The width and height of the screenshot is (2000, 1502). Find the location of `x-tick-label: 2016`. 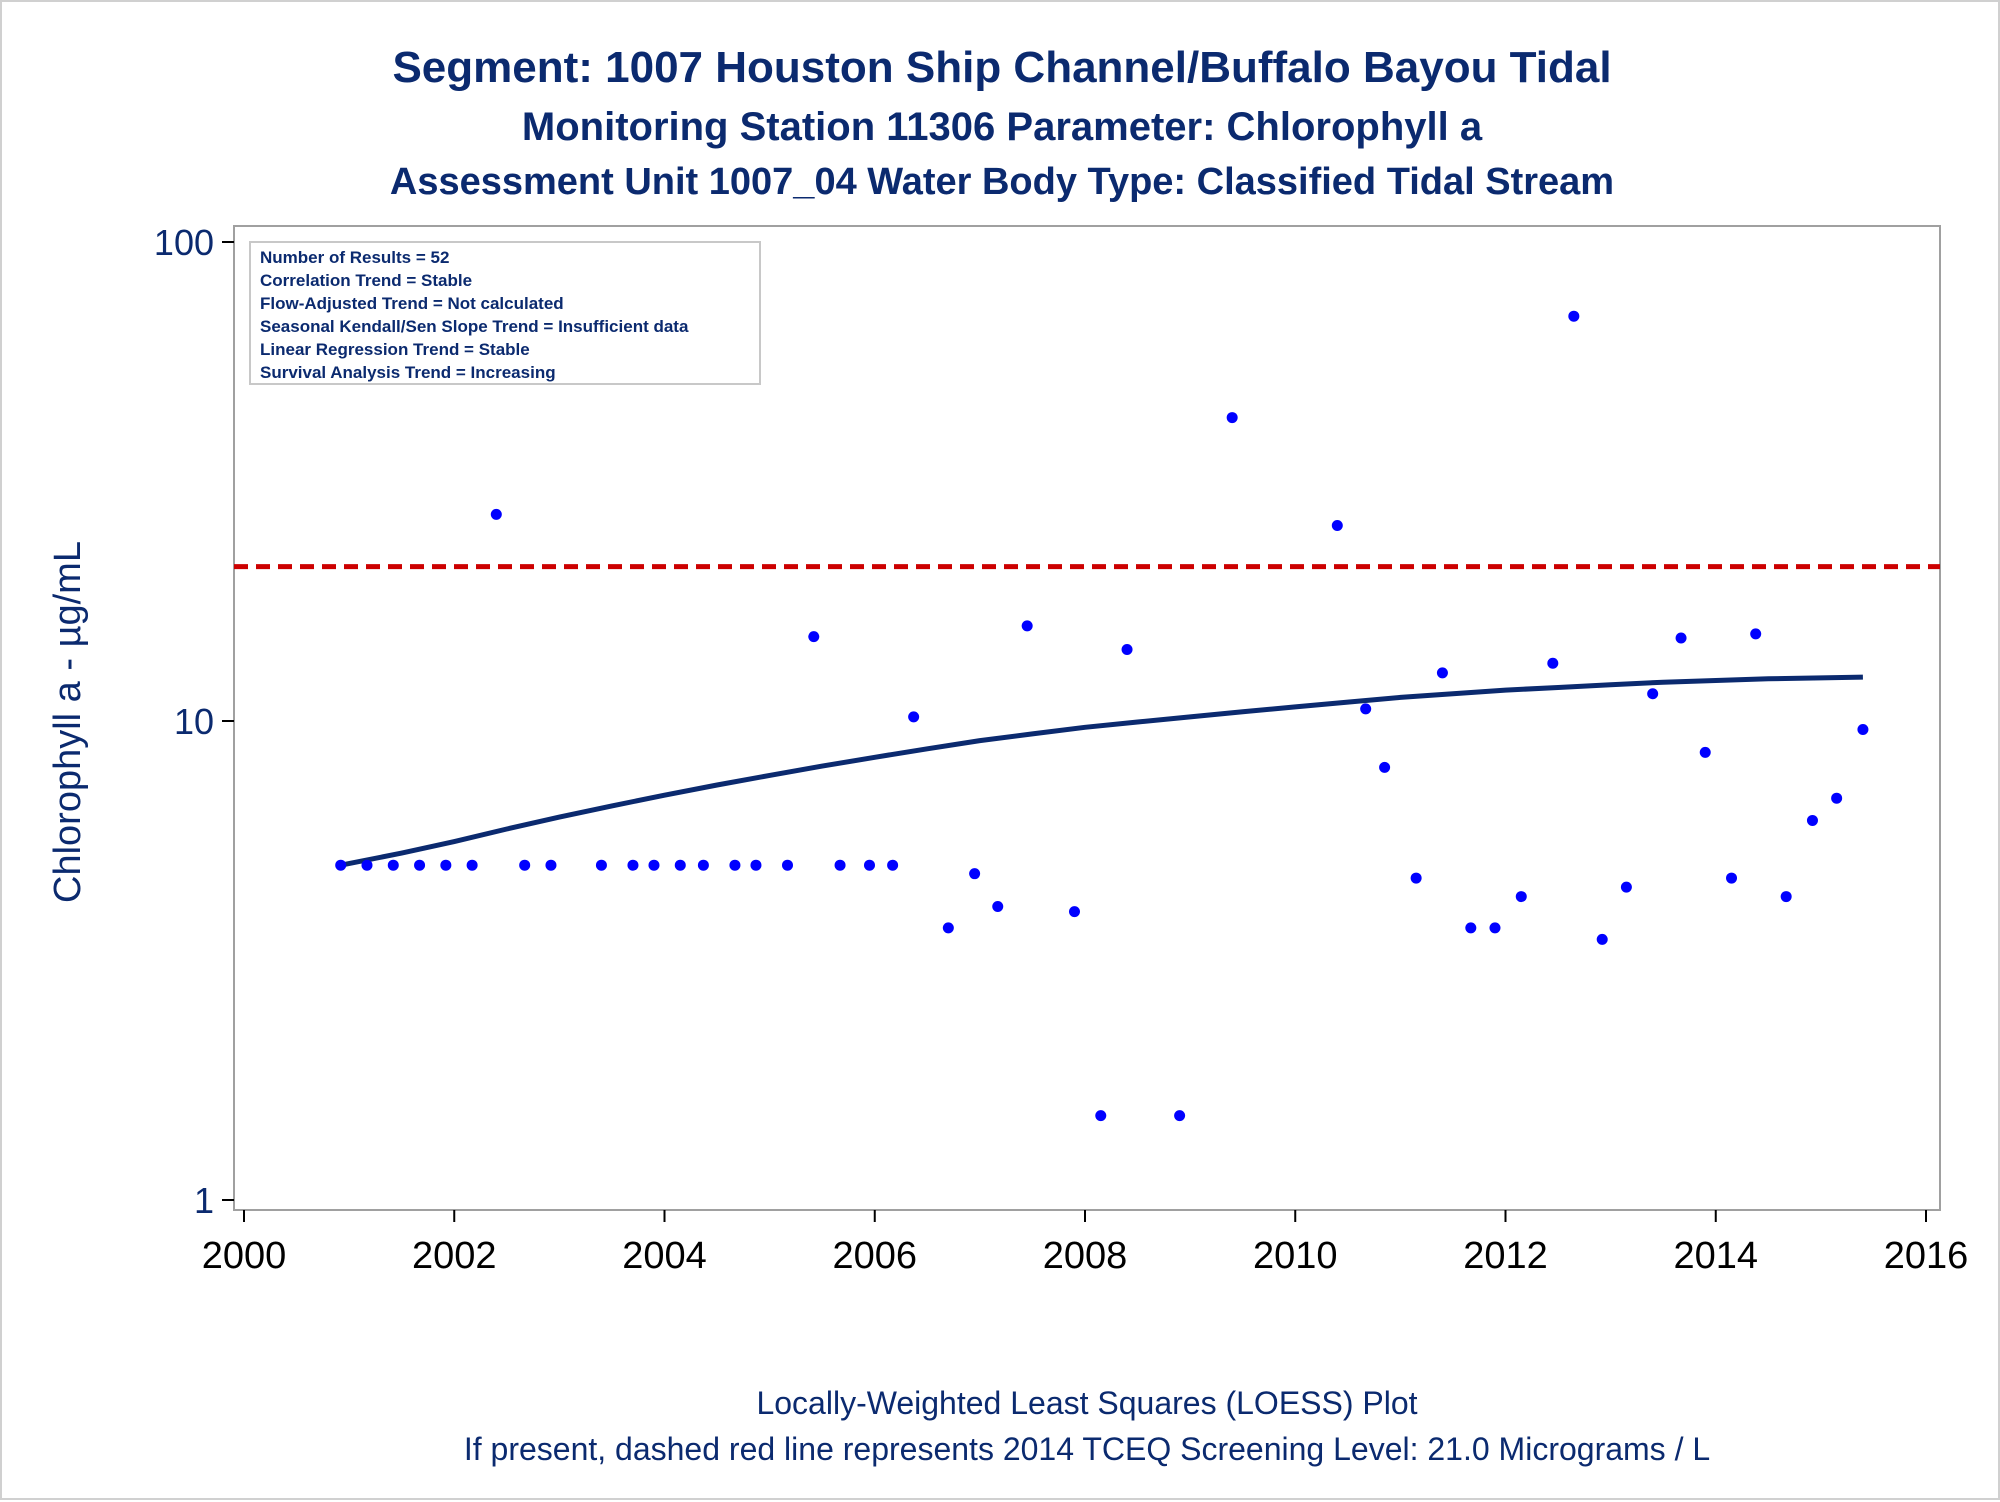

x-tick-label: 2016 is located at coordinates (1926, 1256).